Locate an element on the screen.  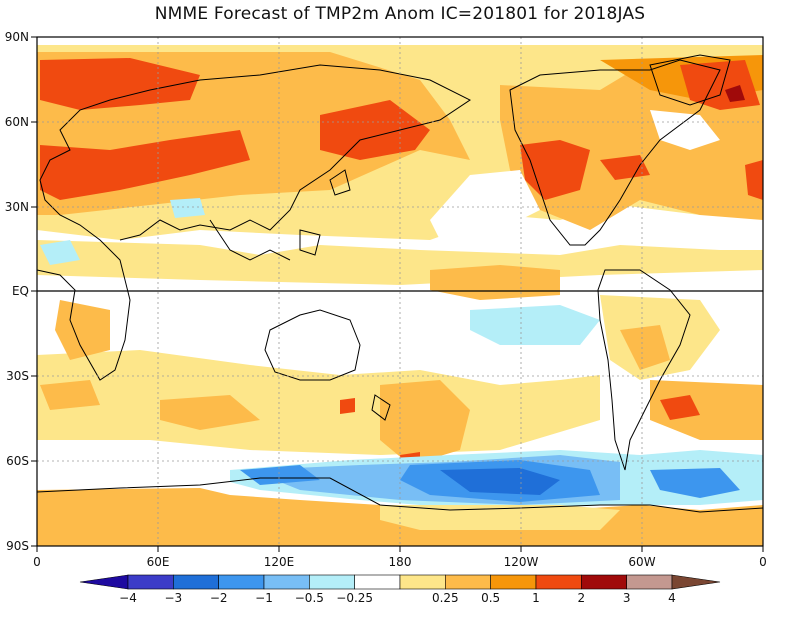
colorbar-label: −3 is located at coordinates (173, 598).